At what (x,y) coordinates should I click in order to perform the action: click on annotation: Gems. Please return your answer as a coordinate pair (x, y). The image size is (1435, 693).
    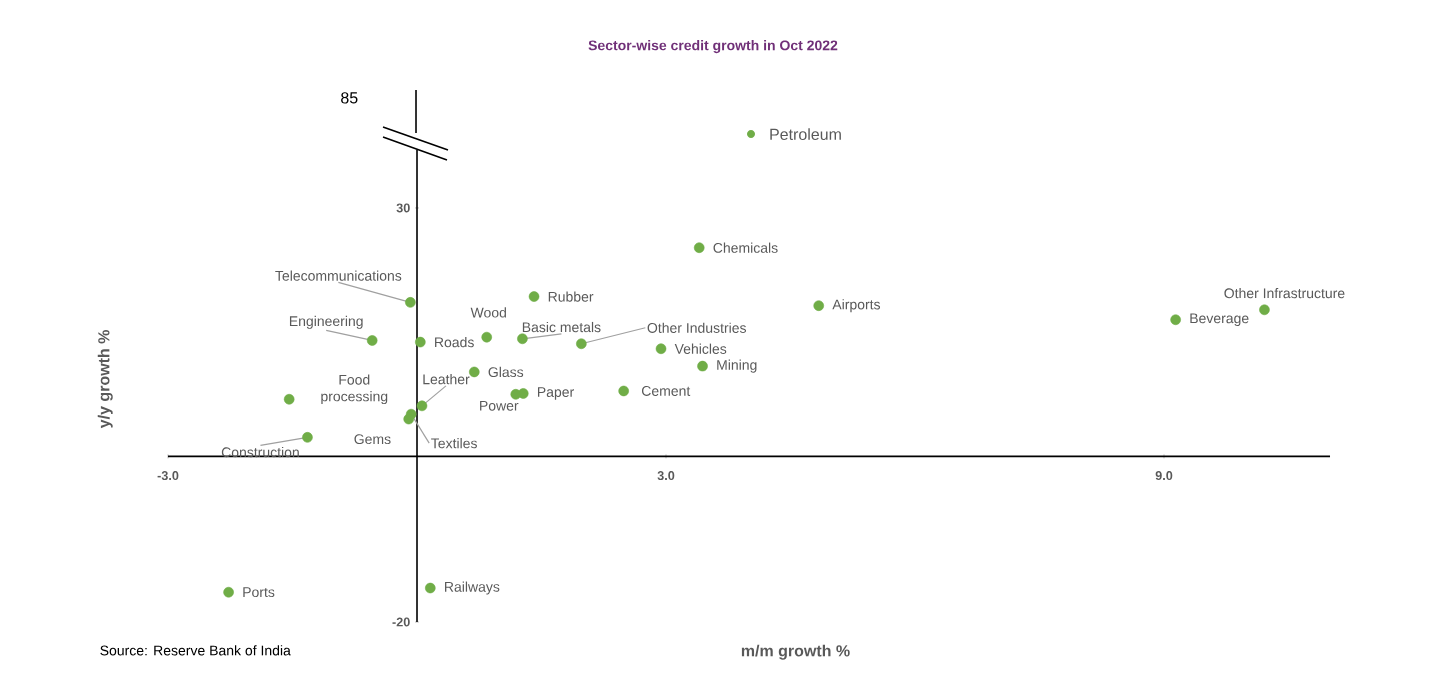
    Looking at the image, I should click on (372, 439).